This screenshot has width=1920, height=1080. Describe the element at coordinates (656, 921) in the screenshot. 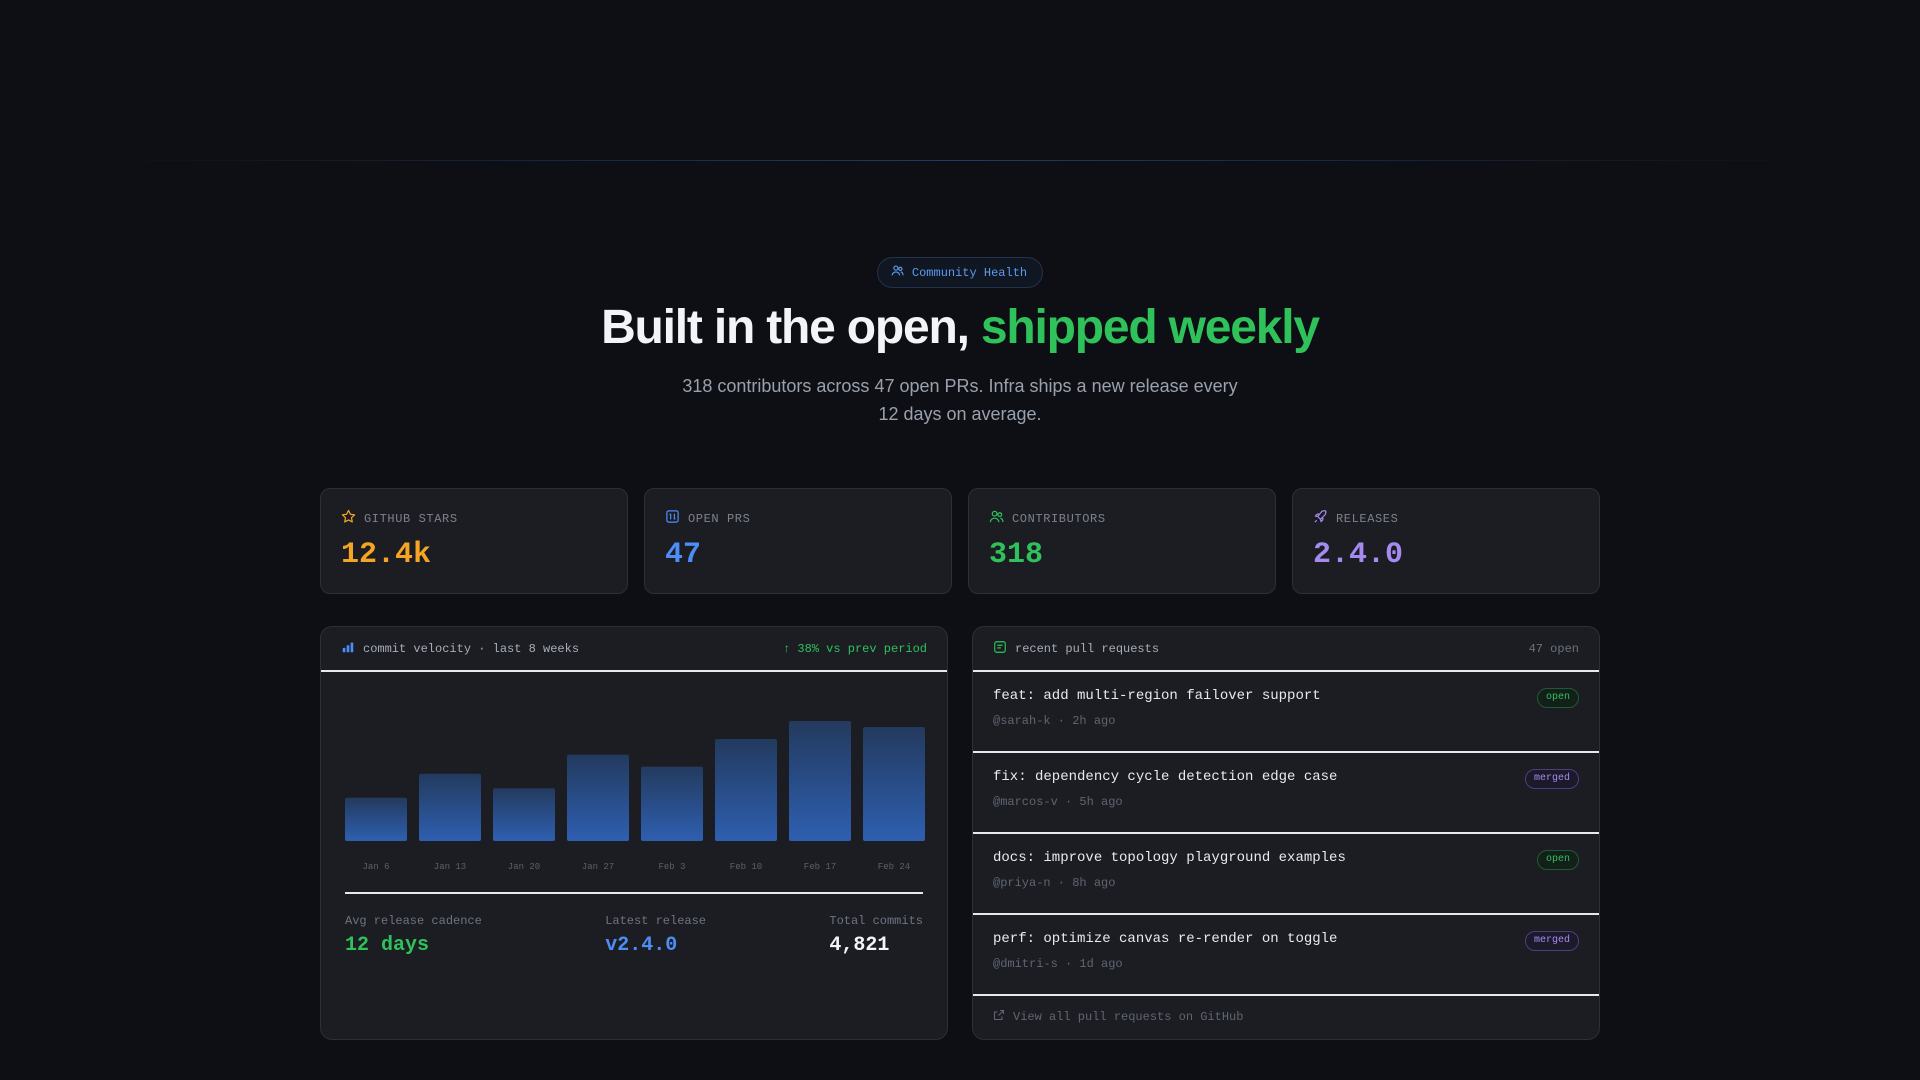

I see `metric-label: Latest release` at that location.